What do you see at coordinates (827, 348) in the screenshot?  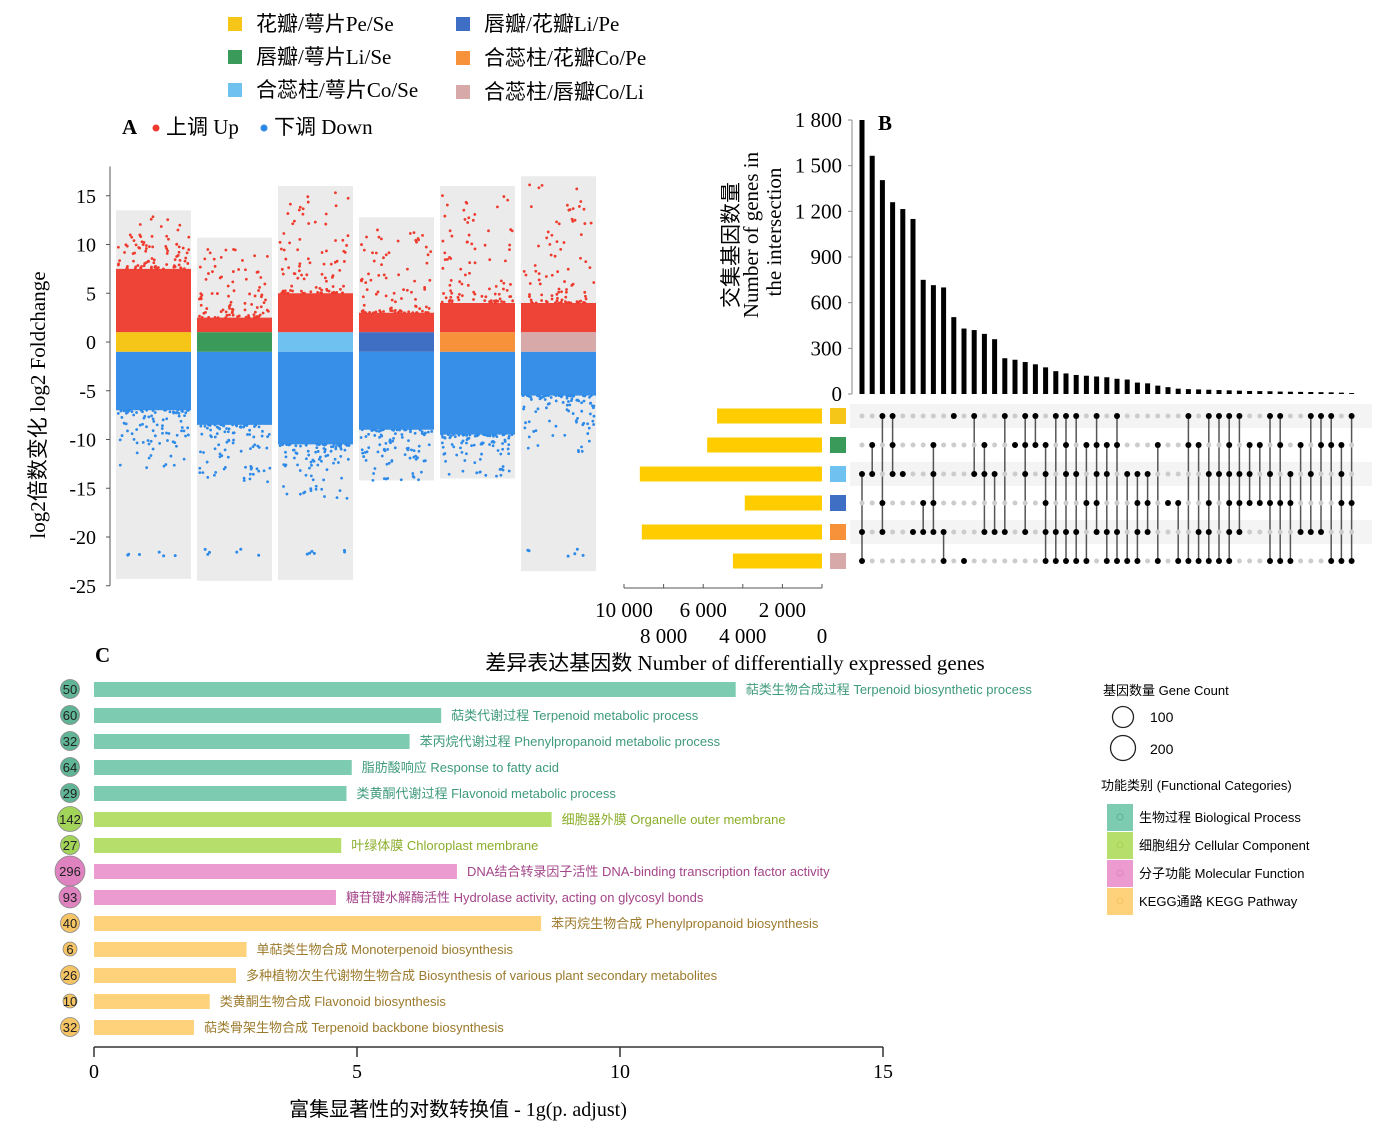 I see `y-tick-label: 300` at bounding box center [827, 348].